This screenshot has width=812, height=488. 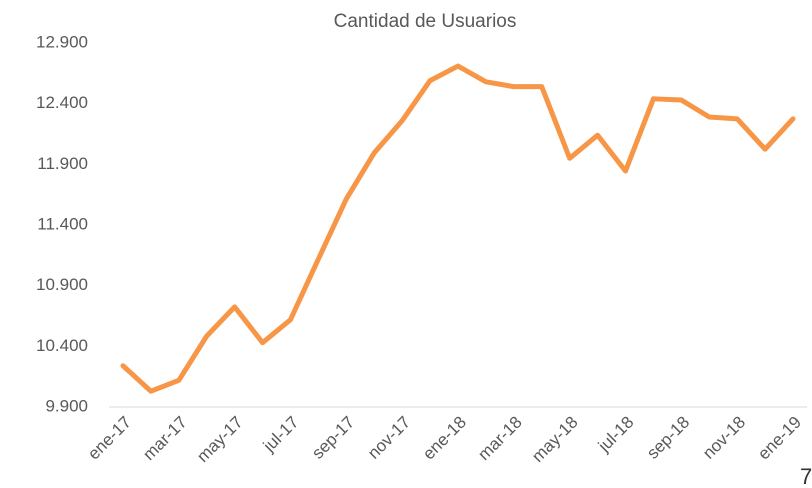 I want to click on x-tick-label: may-17, so click(x=220, y=440).